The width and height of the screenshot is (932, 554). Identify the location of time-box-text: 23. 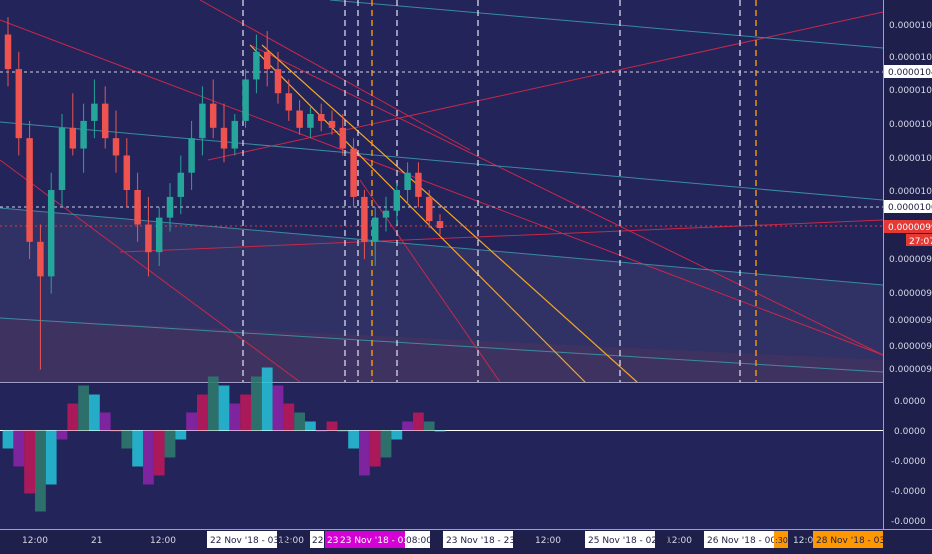
(332, 541).